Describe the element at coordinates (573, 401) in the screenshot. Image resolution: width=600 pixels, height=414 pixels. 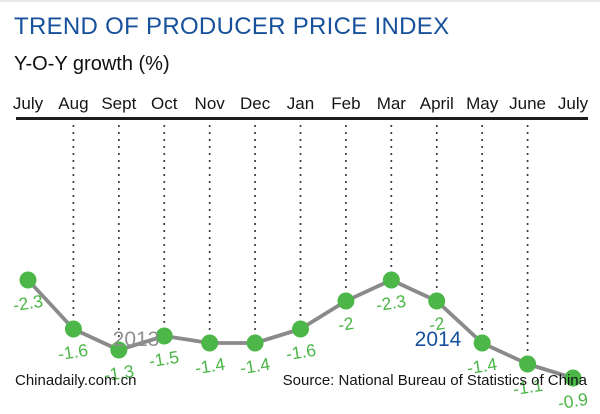
I see `data-point-value: -0.9` at that location.